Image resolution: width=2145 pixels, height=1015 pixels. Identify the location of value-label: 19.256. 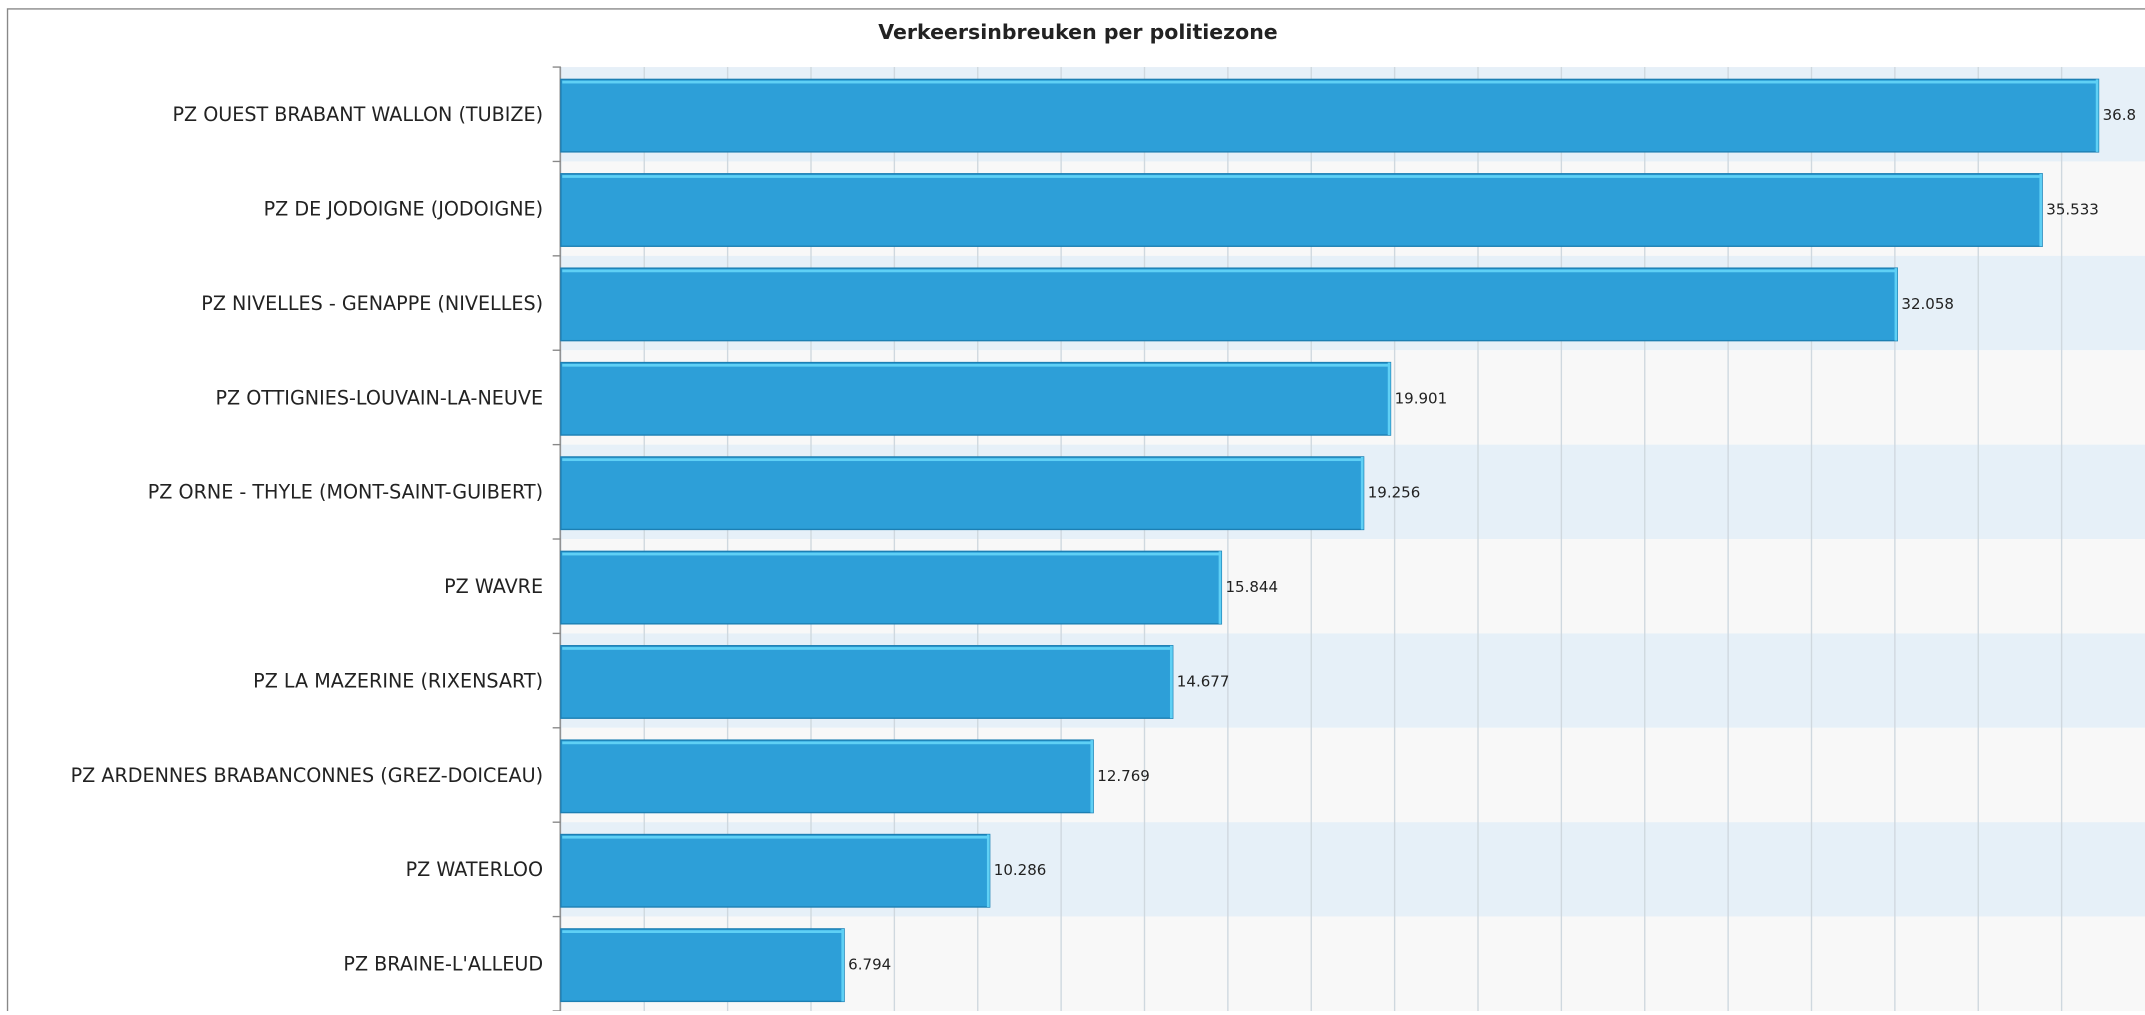
(1394, 493).